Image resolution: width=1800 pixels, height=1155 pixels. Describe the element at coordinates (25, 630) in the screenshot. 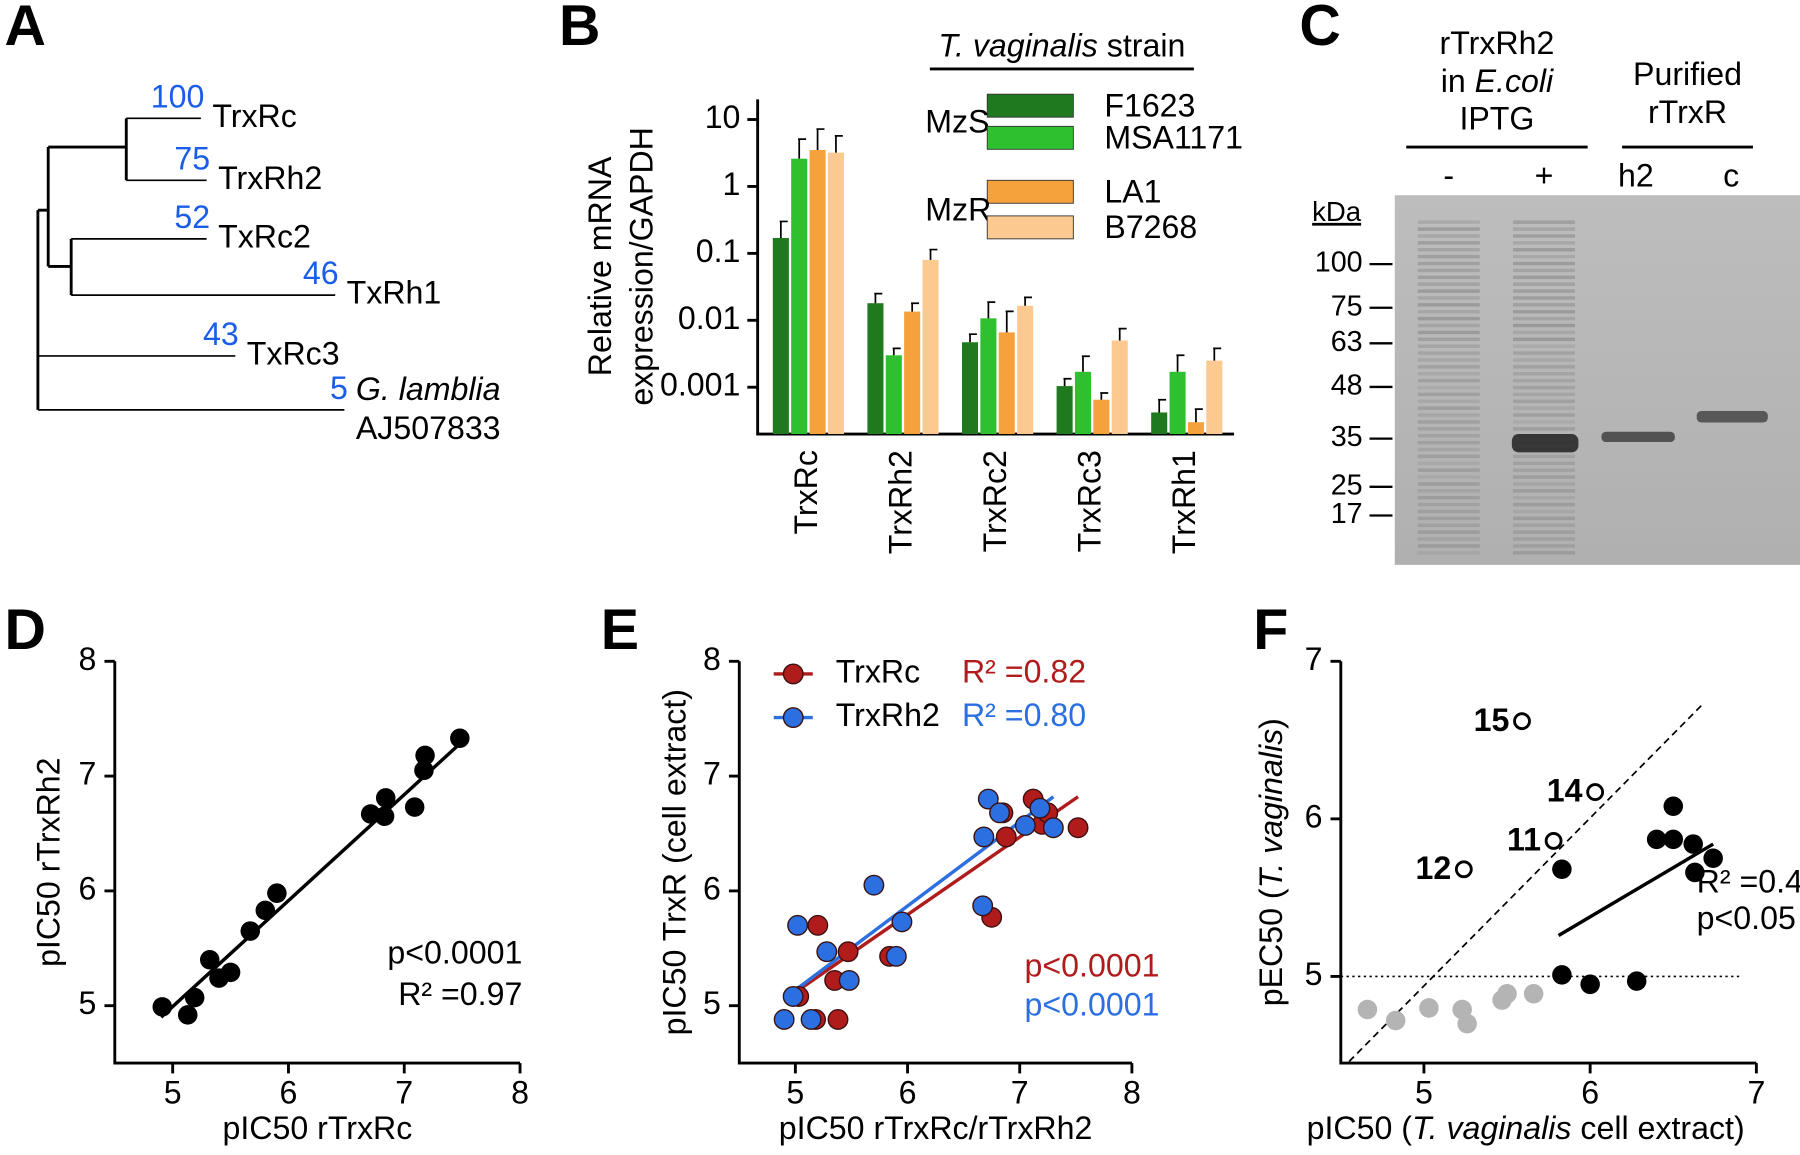

I see `panel-letter: D` at that location.